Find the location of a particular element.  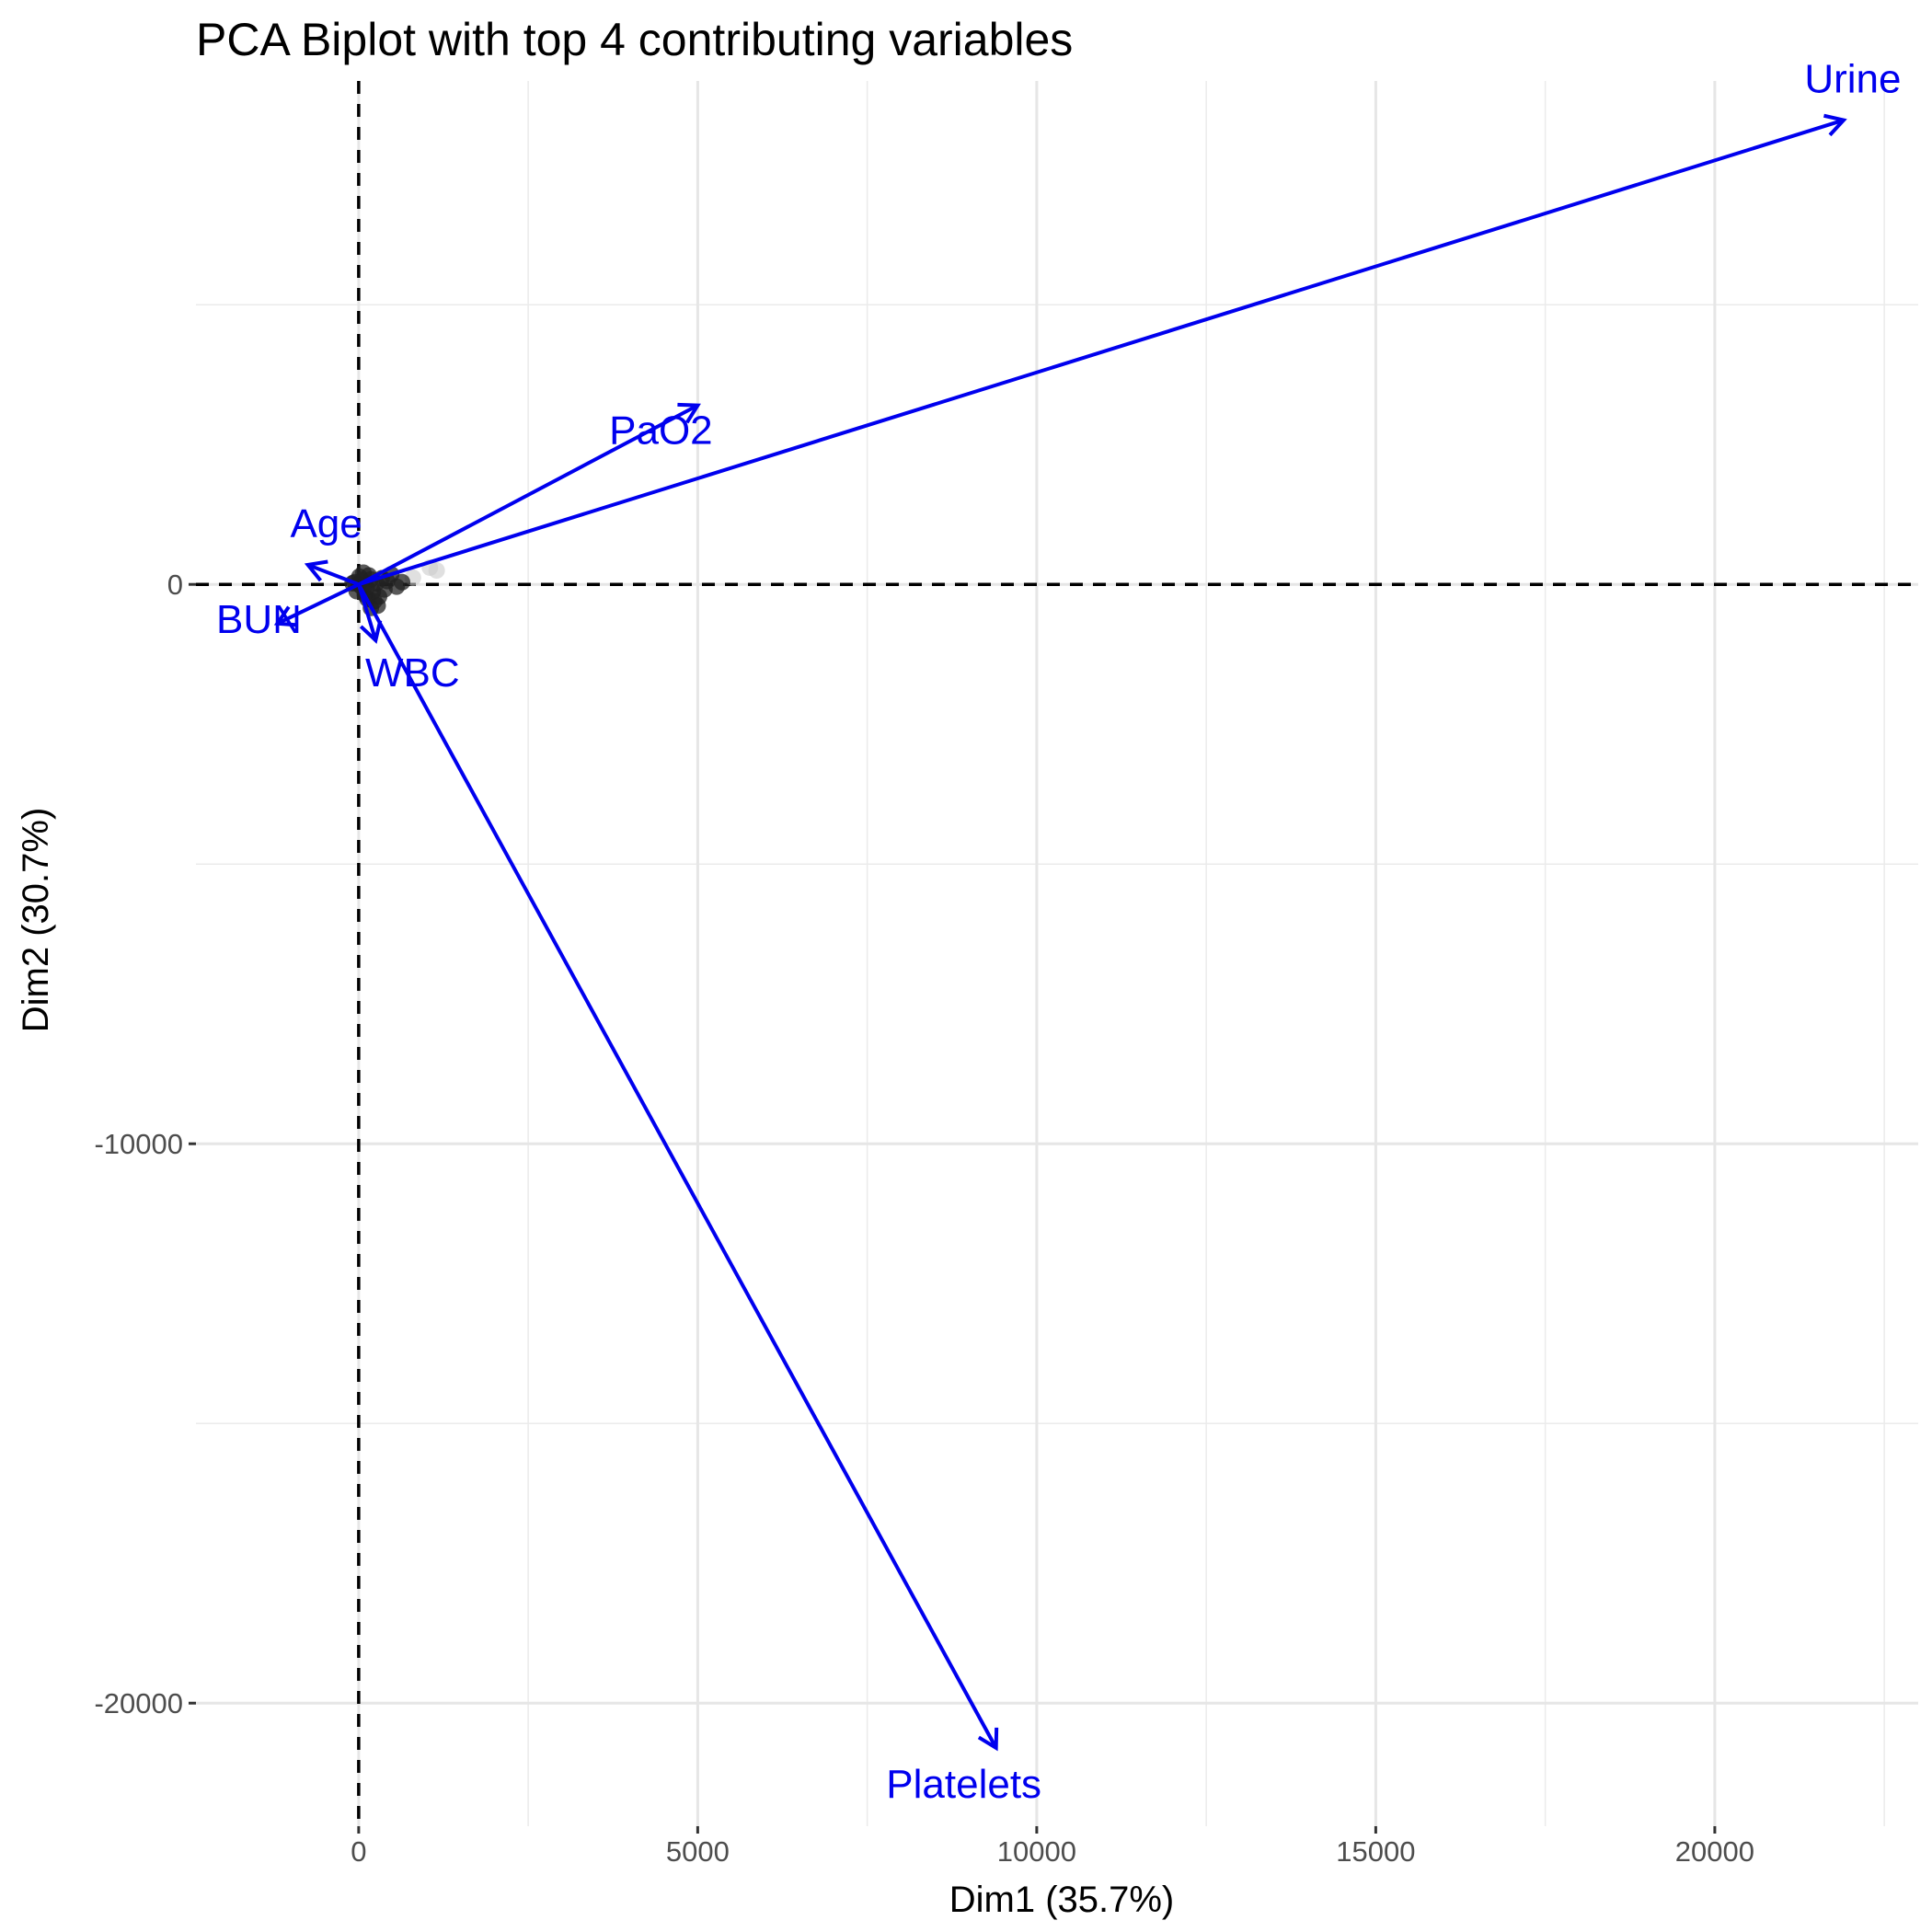

arrowhead-wbc is located at coordinates (371, 632).